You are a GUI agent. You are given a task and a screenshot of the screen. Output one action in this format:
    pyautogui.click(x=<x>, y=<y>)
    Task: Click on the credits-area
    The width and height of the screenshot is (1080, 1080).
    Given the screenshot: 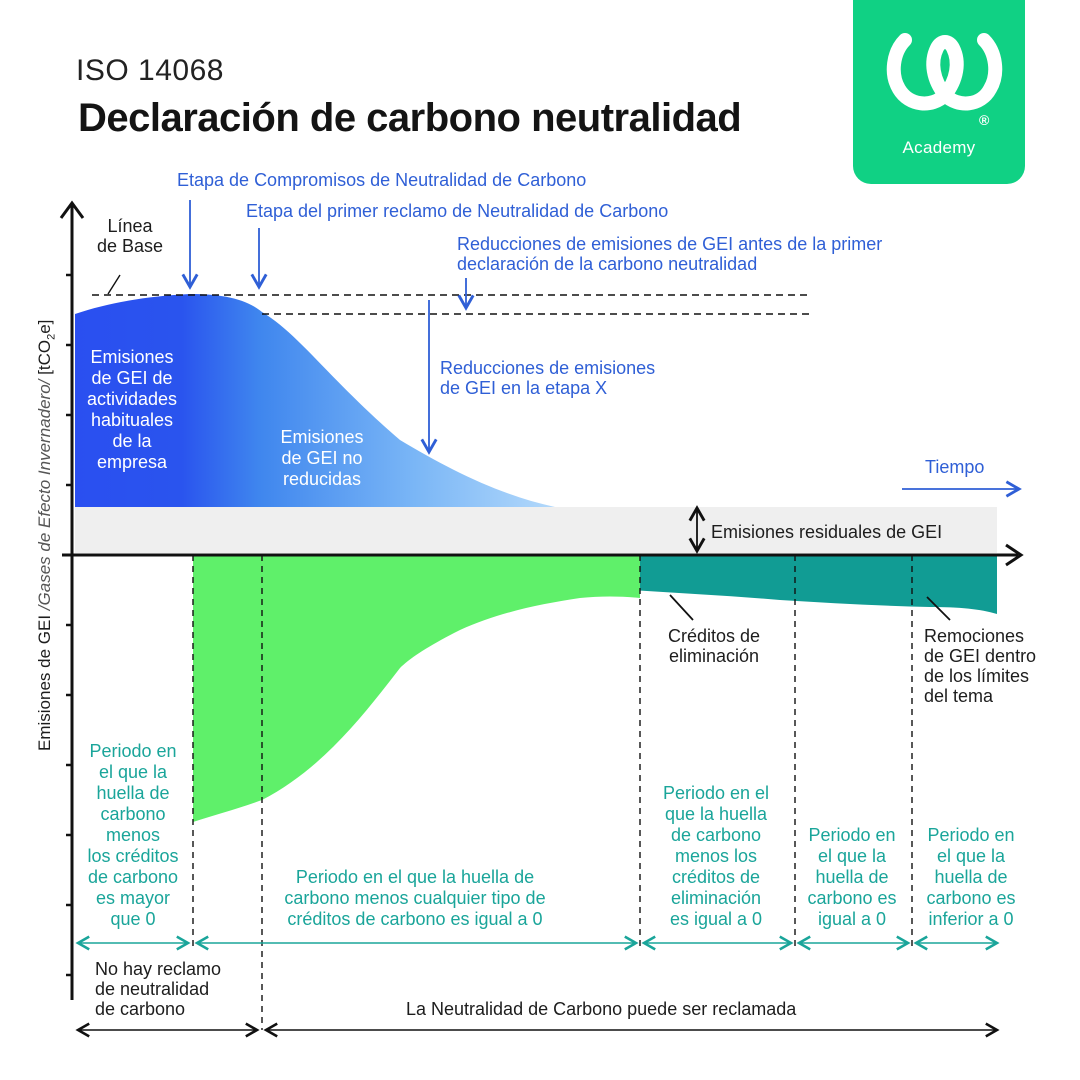 What is the action you would take?
    pyautogui.click(x=416, y=688)
    